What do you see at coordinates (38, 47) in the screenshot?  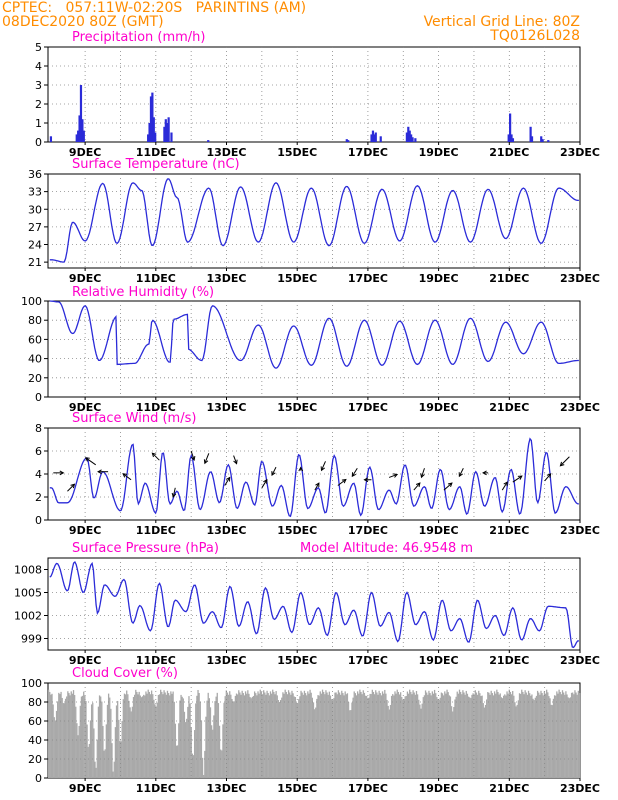 I see `y-tick-label: 5` at bounding box center [38, 47].